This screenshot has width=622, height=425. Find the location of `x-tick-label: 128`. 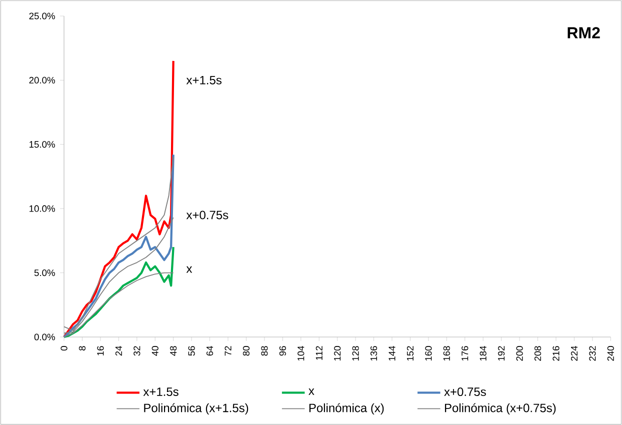

x-tick-label: 128 is located at coordinates (355, 353).